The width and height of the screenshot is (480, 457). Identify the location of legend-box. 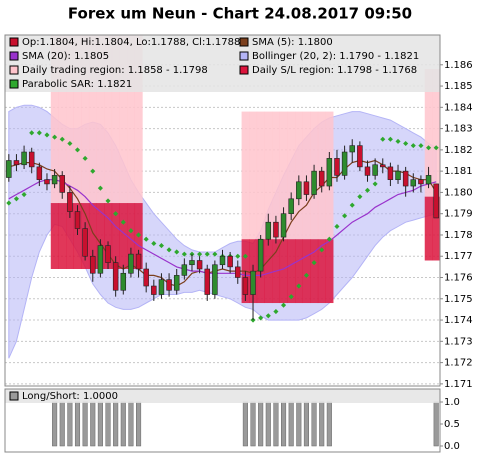
(222, 63).